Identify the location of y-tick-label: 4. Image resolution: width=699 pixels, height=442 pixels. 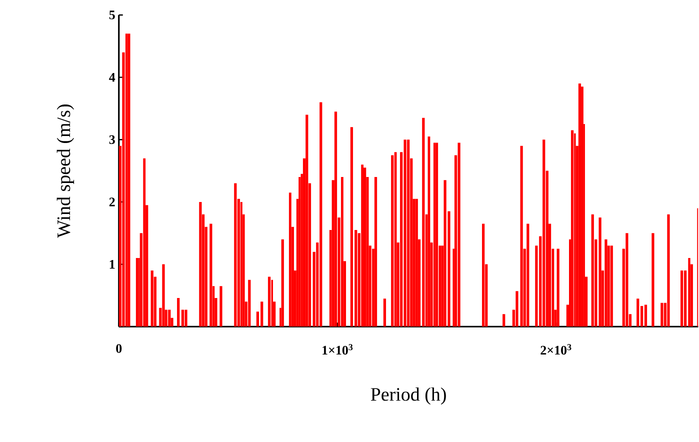
(112, 77).